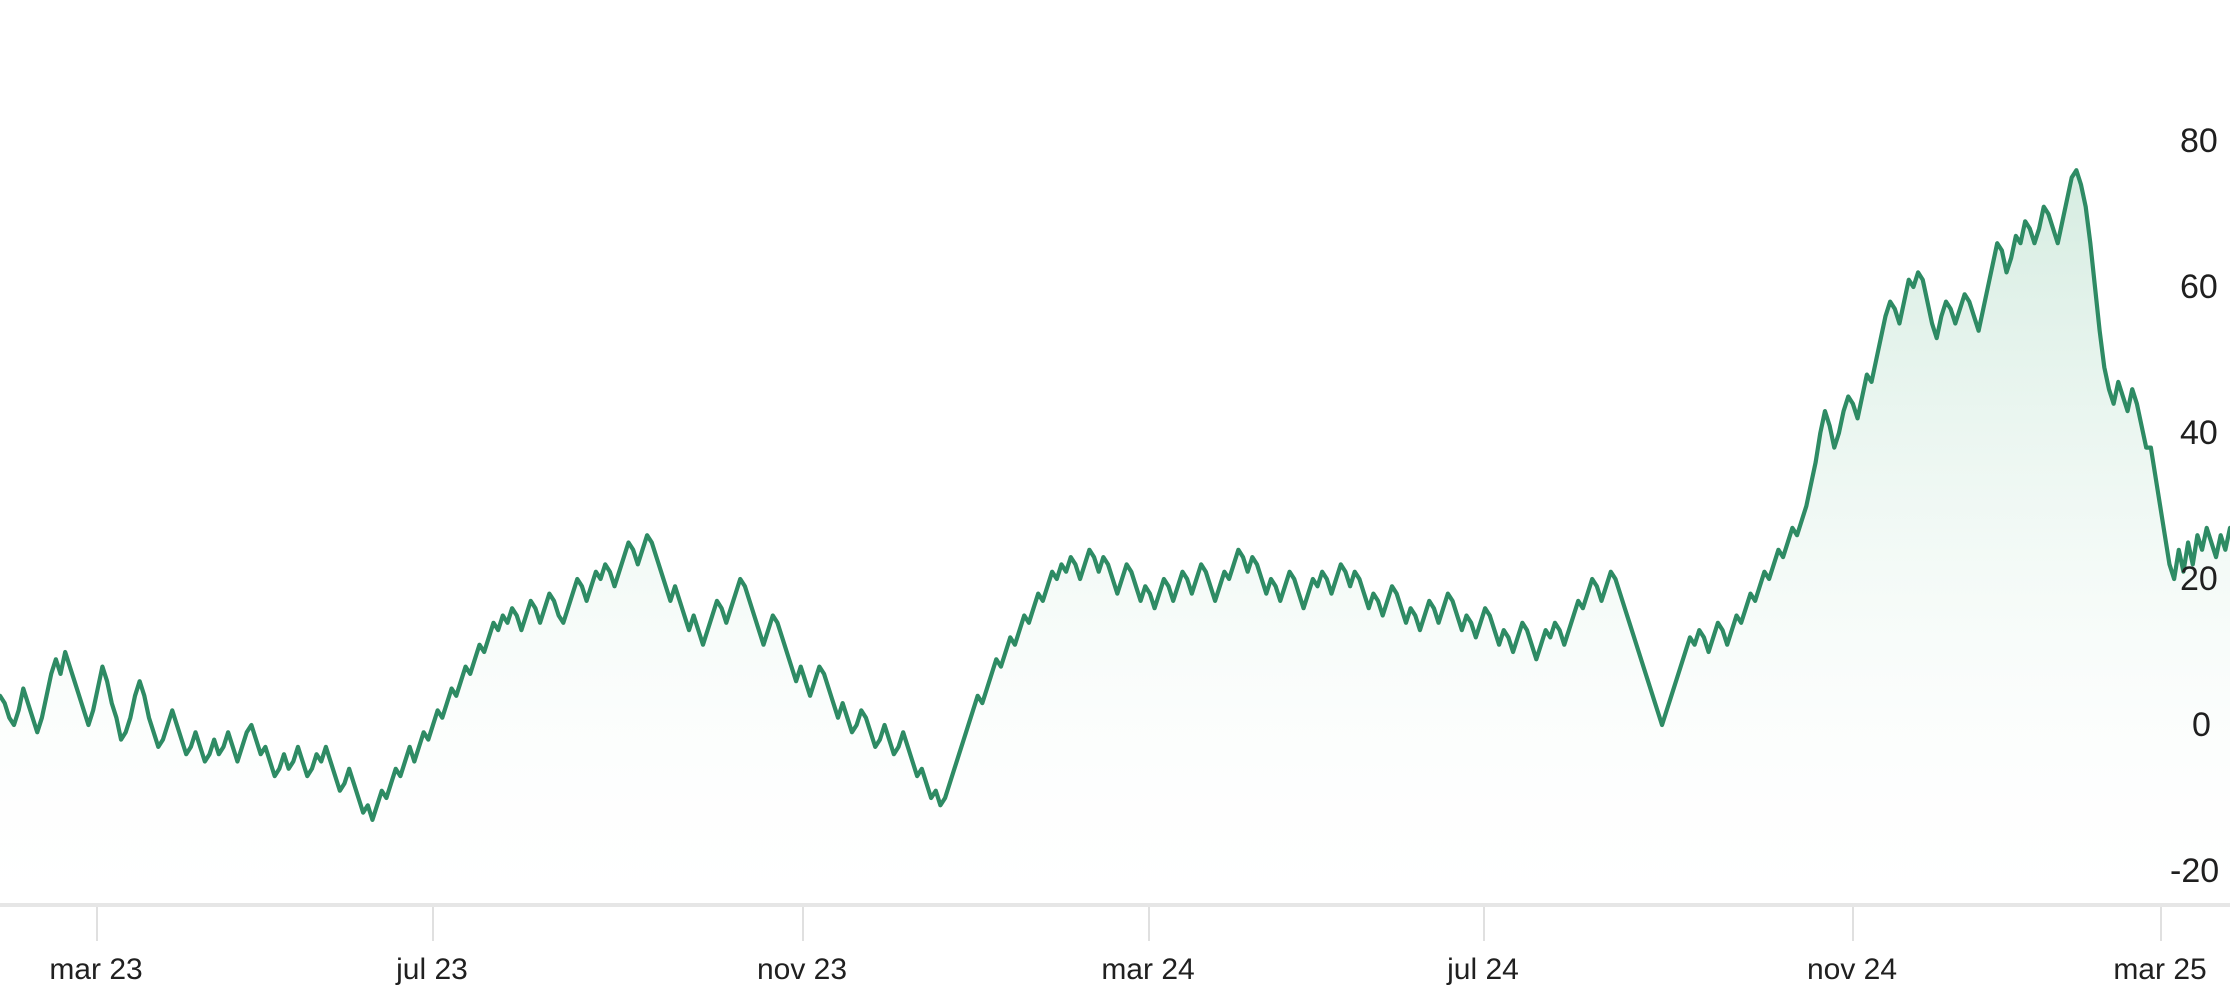 The image size is (2230, 1004). What do you see at coordinates (432, 969) in the screenshot?
I see `x-tick-label-jul-23: jul 23` at bounding box center [432, 969].